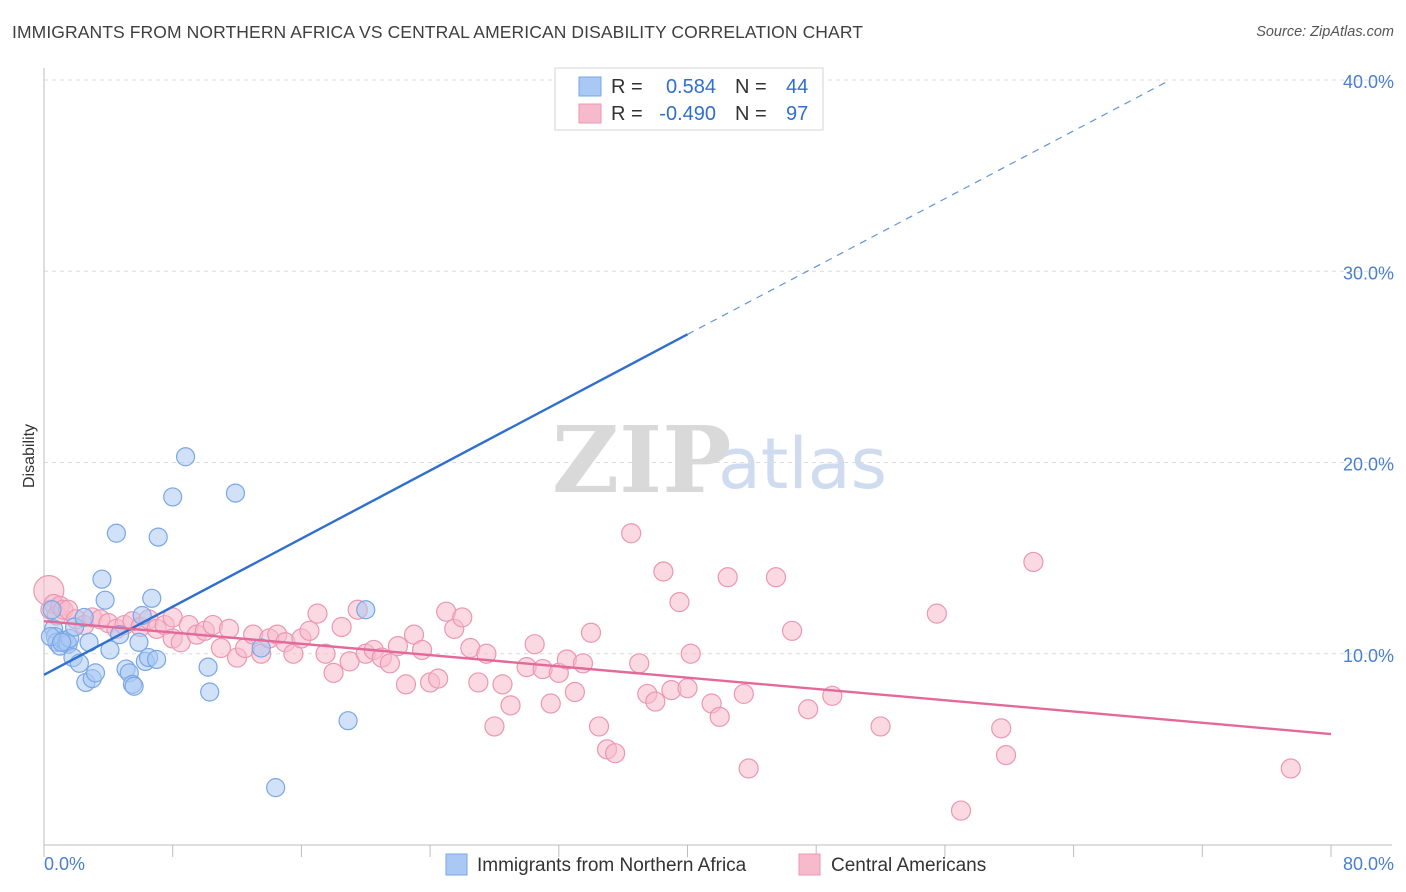 This screenshot has width=1406, height=892. What do you see at coordinates (687, 851) in the screenshot?
I see `x-axis-ticks` at bounding box center [687, 851].